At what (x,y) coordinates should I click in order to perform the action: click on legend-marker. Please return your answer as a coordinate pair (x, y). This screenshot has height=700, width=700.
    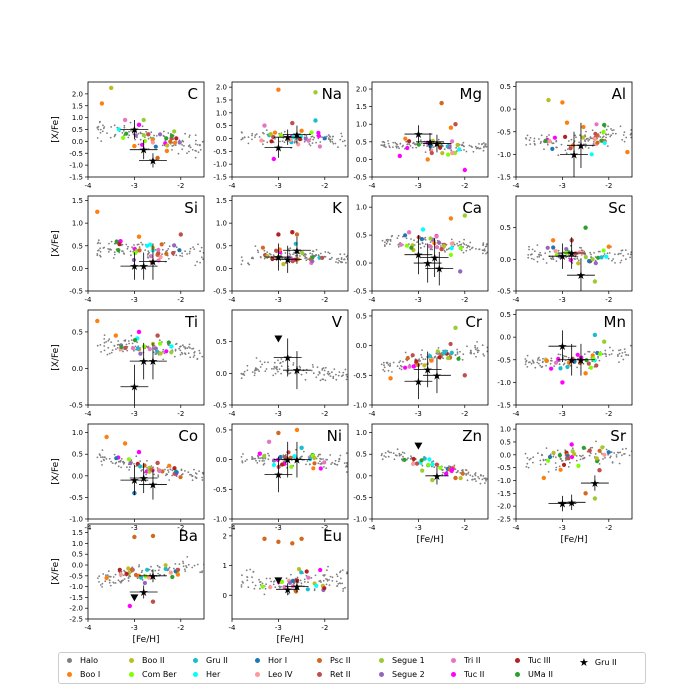
    Looking at the image, I should click on (381, 674).